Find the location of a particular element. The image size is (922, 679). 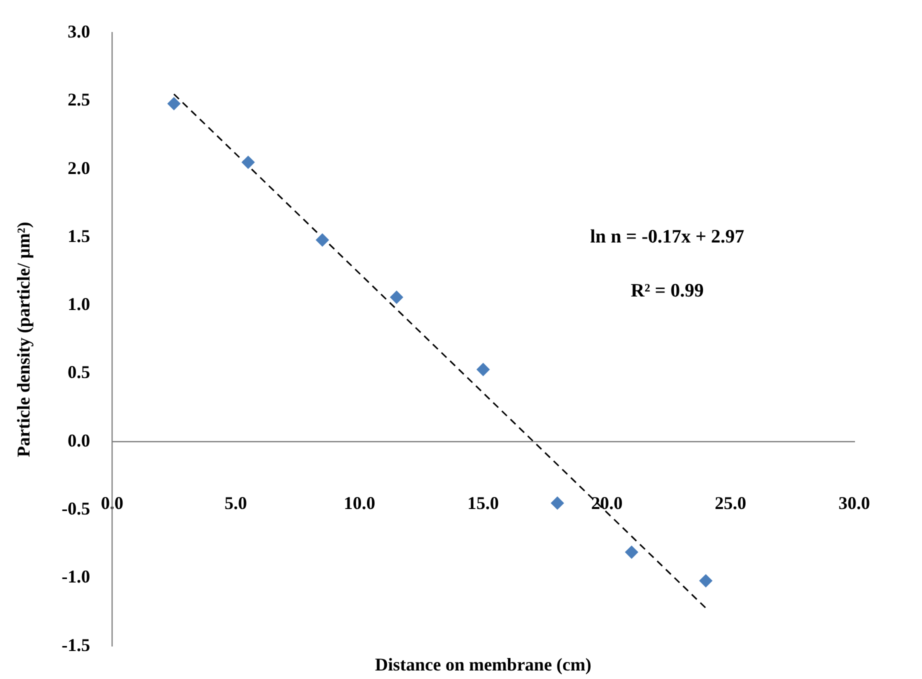

x-tick-label: 5.0 is located at coordinates (236, 503).